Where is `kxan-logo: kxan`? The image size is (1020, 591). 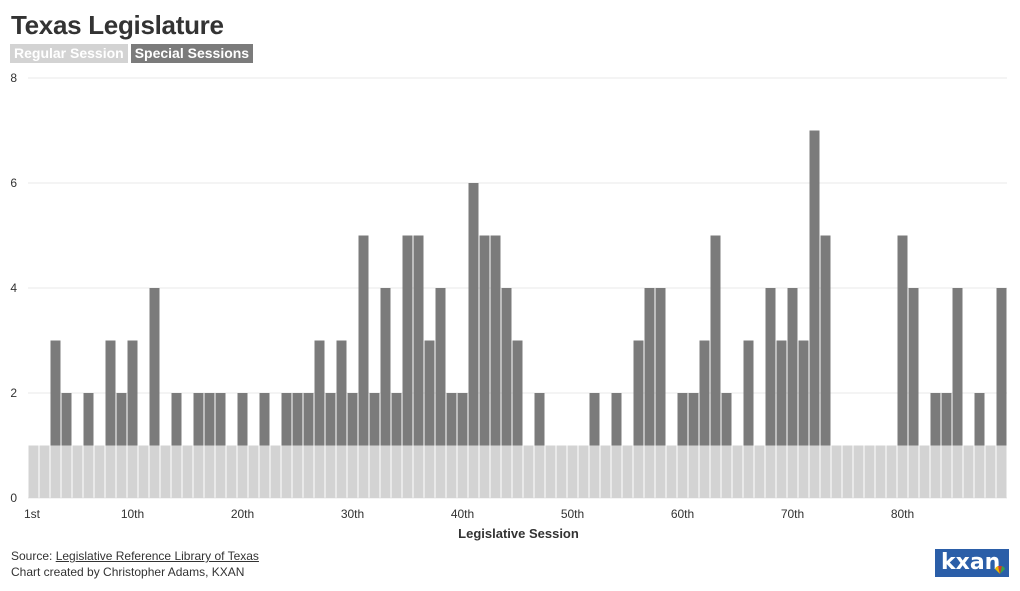 kxan-logo: kxan is located at coordinates (972, 563).